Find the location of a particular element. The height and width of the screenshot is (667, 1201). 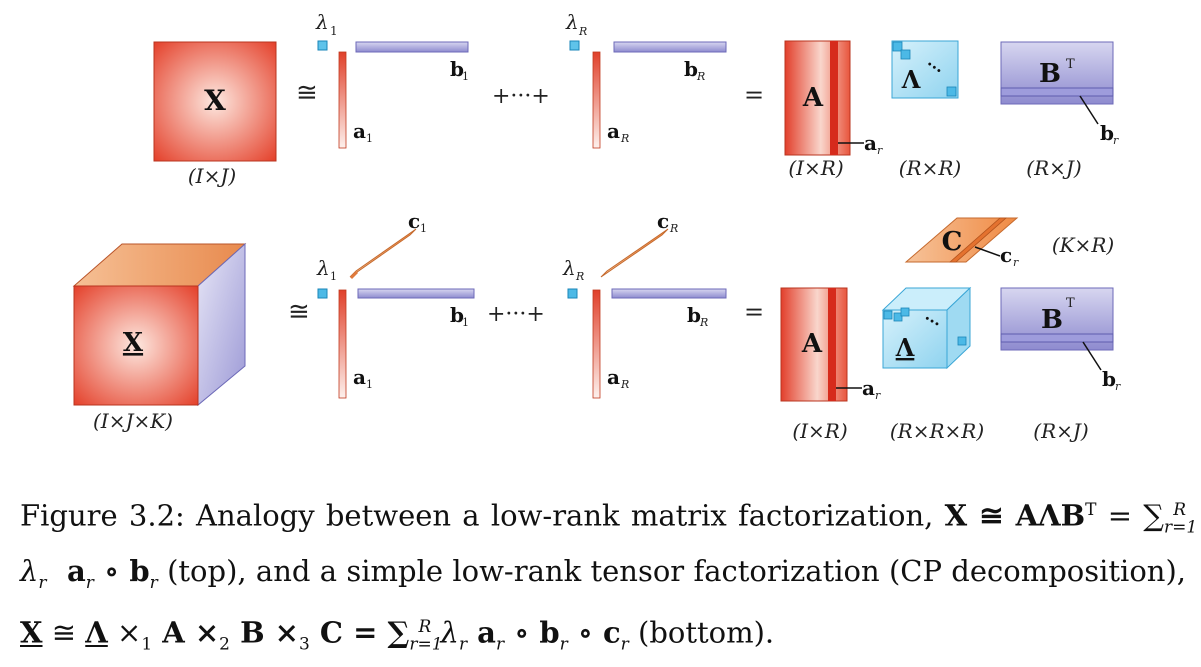

dims-lambda-bottom: (R×R×R) is located at coordinates (937, 431).